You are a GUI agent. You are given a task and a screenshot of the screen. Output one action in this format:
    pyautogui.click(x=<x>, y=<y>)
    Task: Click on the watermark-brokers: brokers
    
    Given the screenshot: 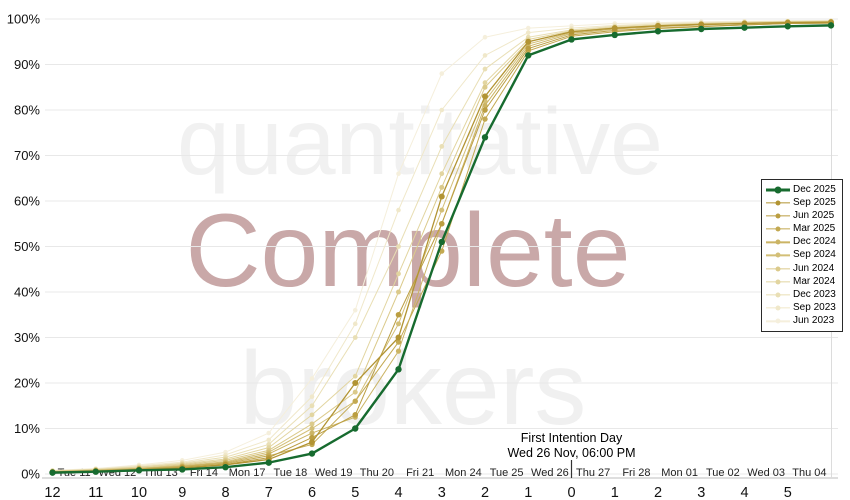 What is the action you would take?
    pyautogui.click(x=413, y=389)
    